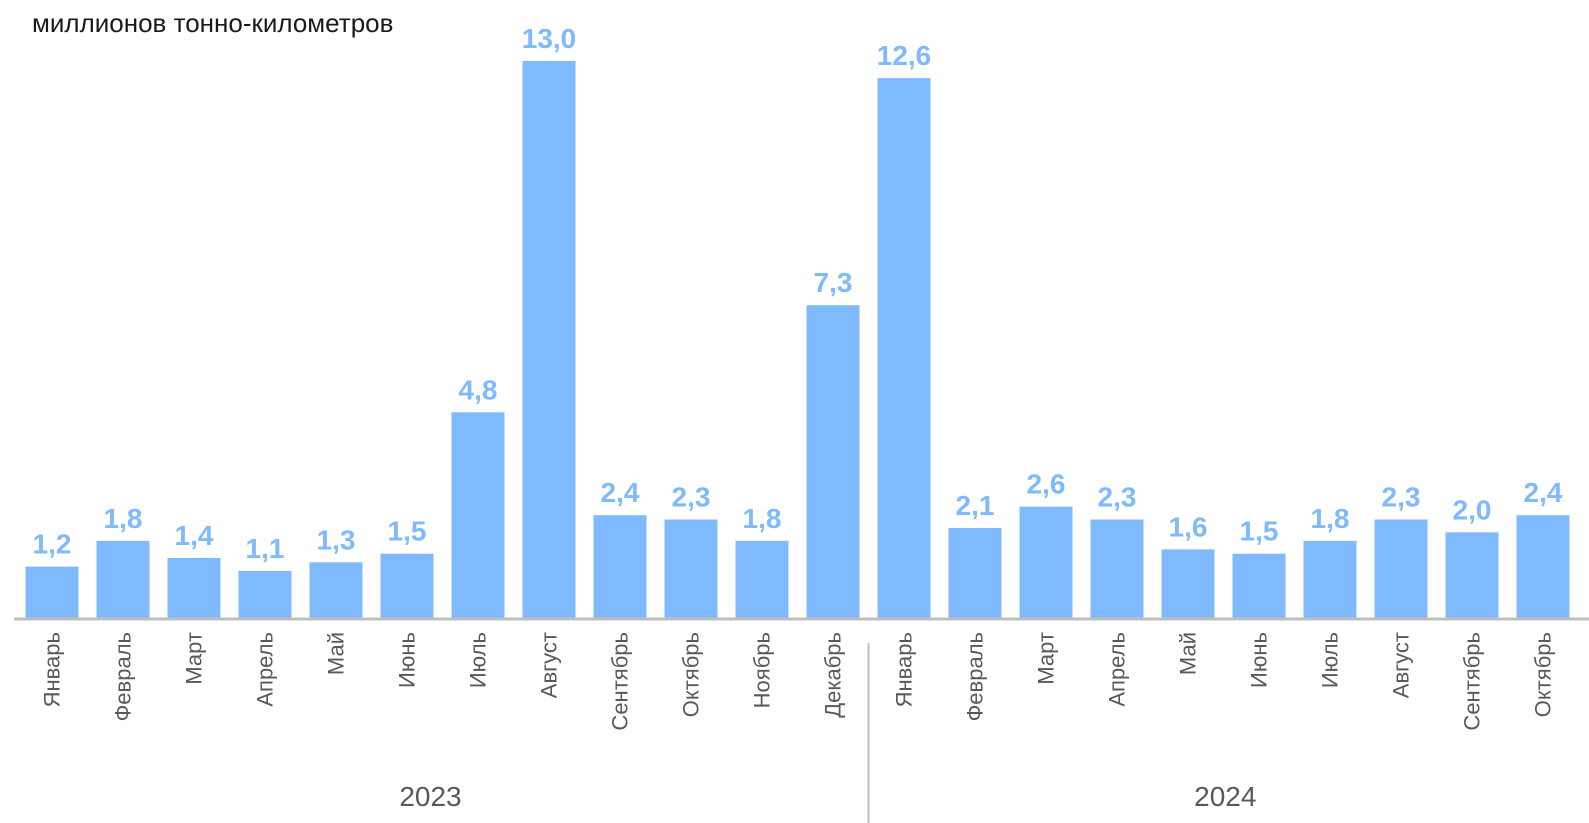 Image resolution: width=1589 pixels, height=823 pixels. Describe the element at coordinates (1188, 526) in the screenshot. I see `bar-value-label: 1,6` at that location.